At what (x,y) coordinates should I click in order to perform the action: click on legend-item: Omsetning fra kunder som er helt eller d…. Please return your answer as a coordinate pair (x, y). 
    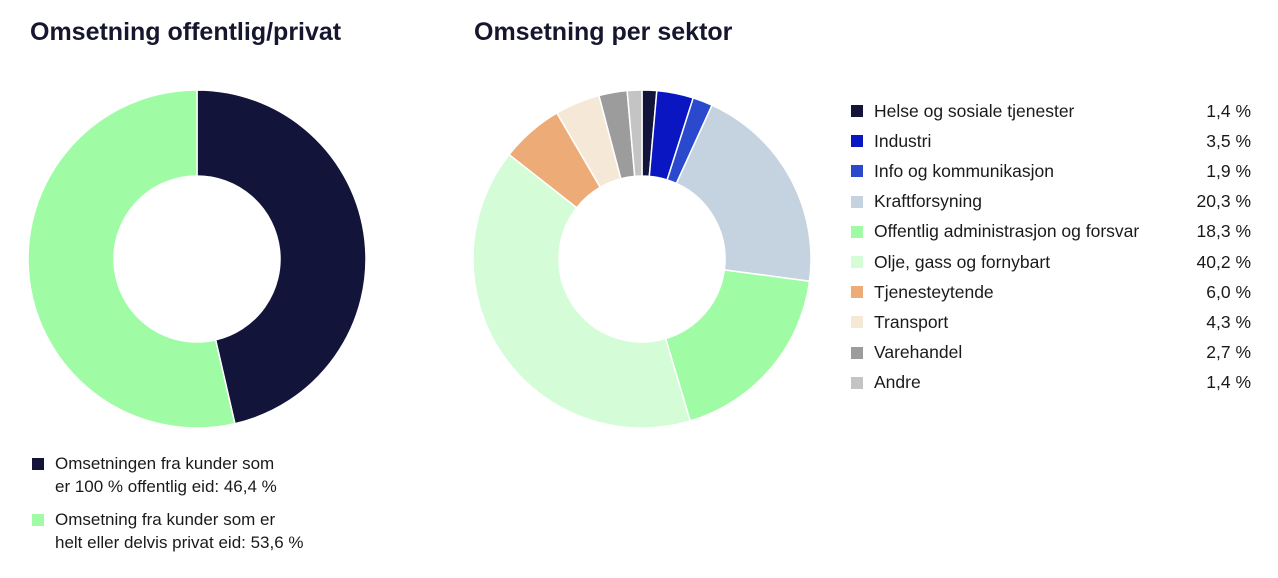
    Looking at the image, I should click on (197, 531).